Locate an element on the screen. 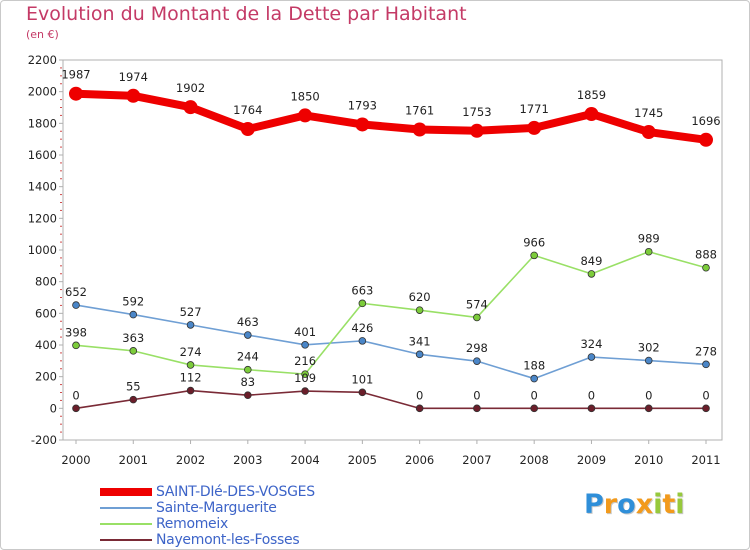 This screenshot has height=550, width=750. legend-label: Remomeix is located at coordinates (192, 524).